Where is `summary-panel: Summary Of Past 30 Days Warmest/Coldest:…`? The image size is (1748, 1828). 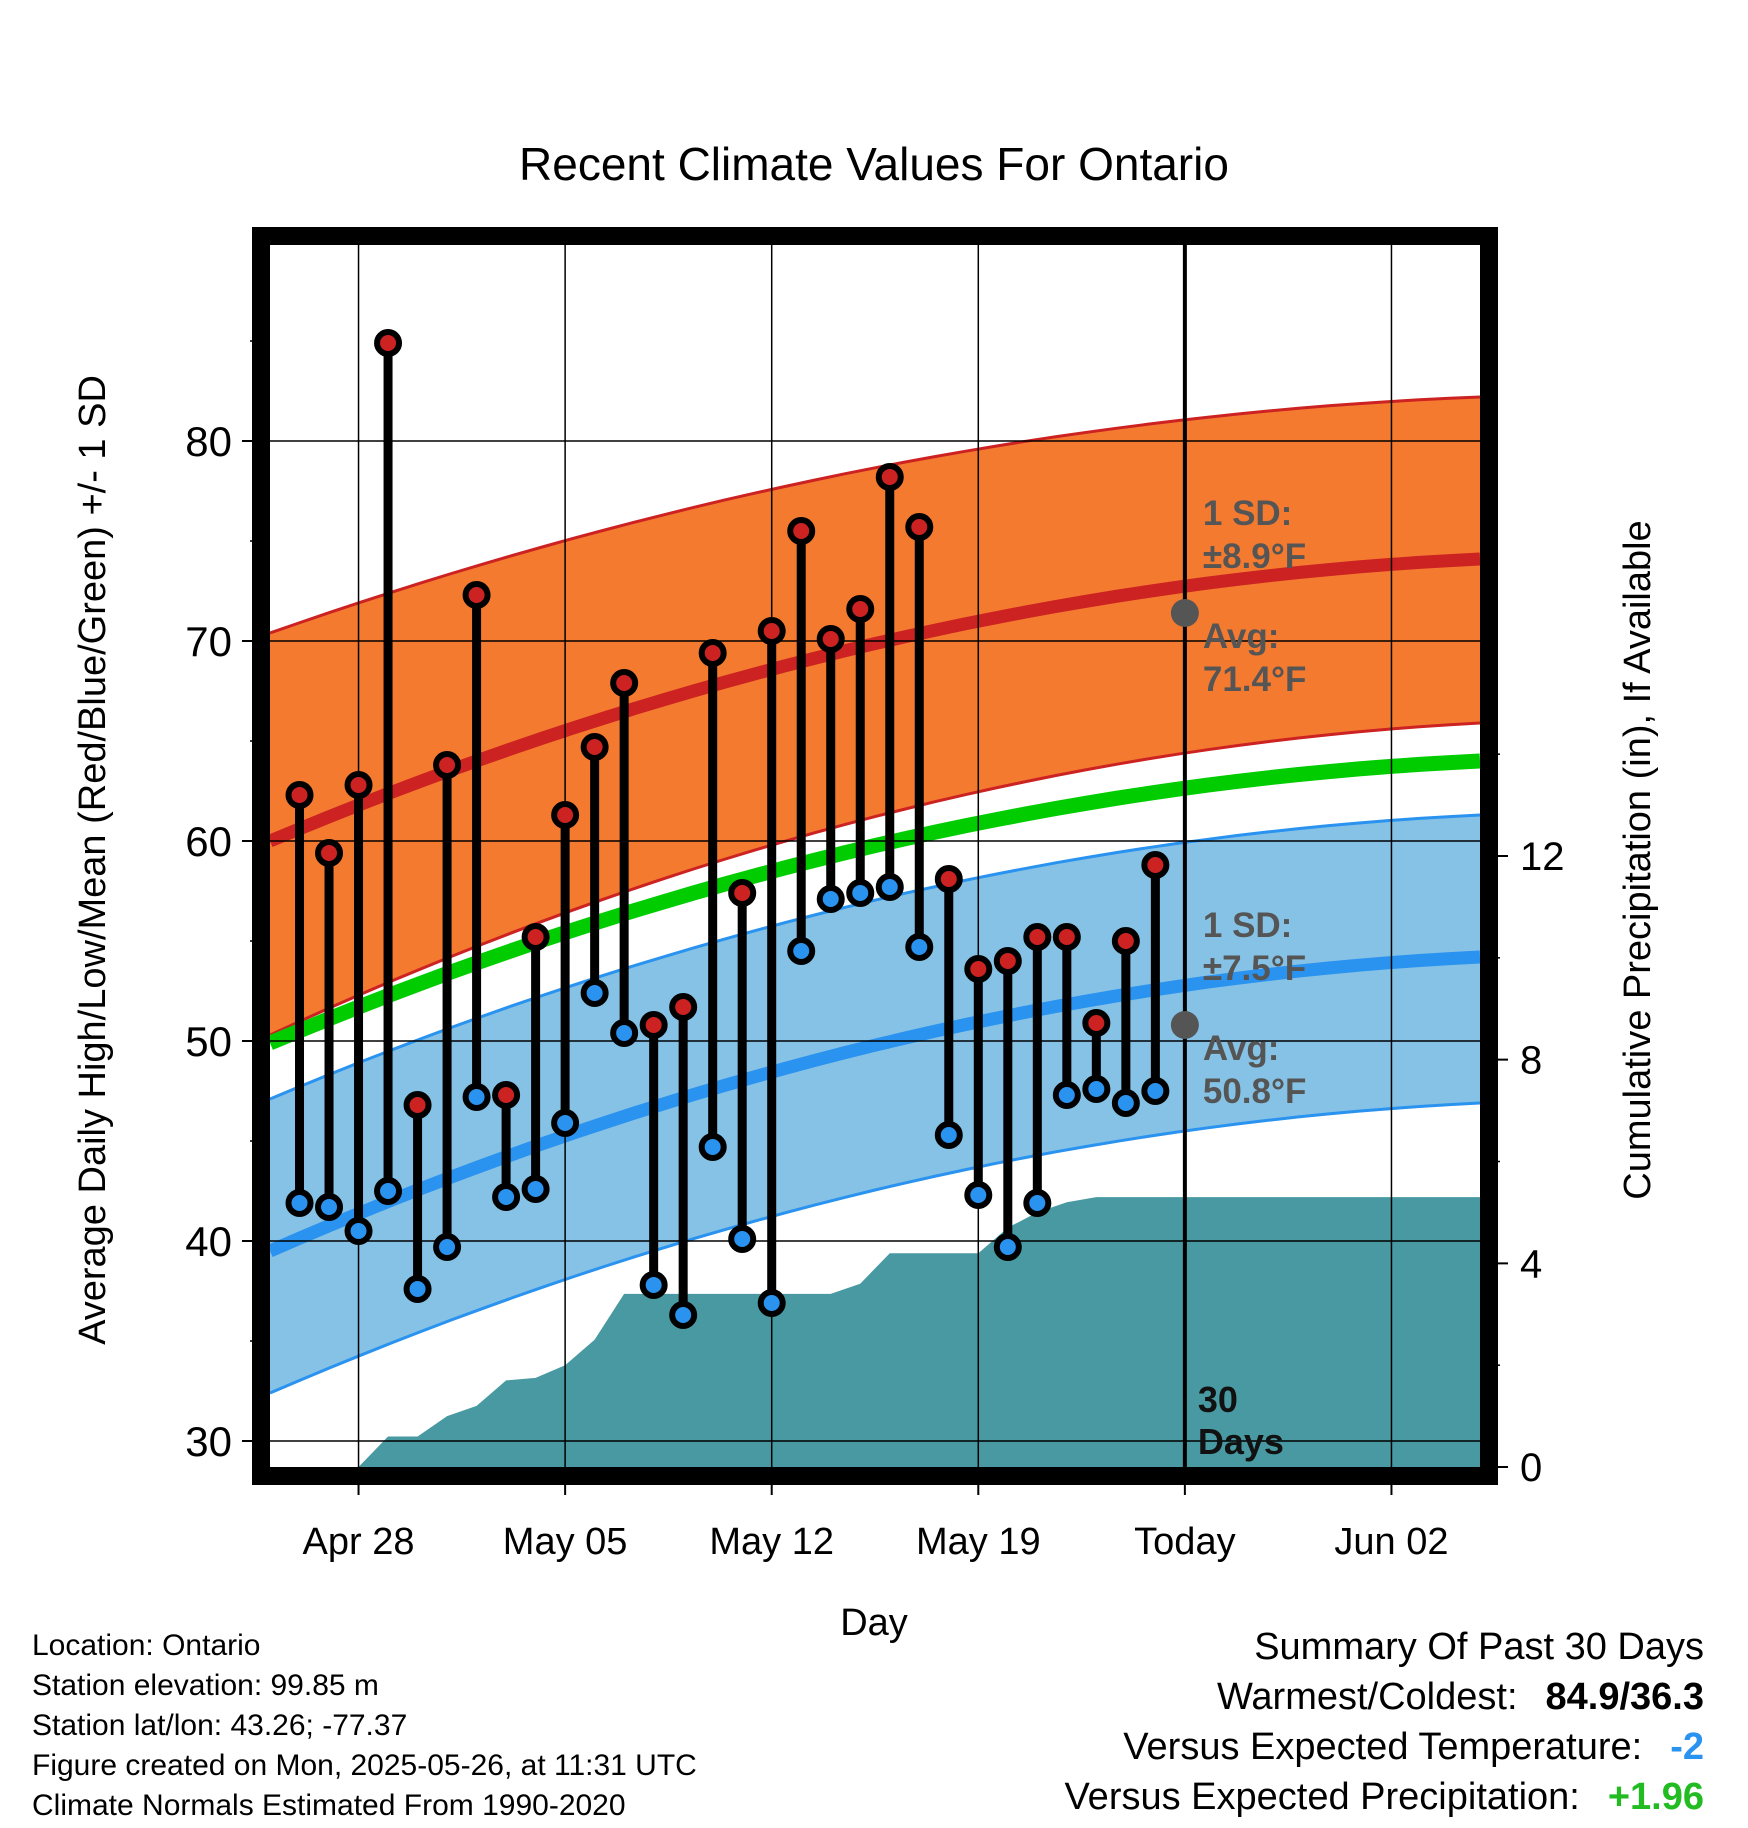
summary-panel: Summary Of Past 30 Days Warmest/Coldest:… is located at coordinates (1384, 1722).